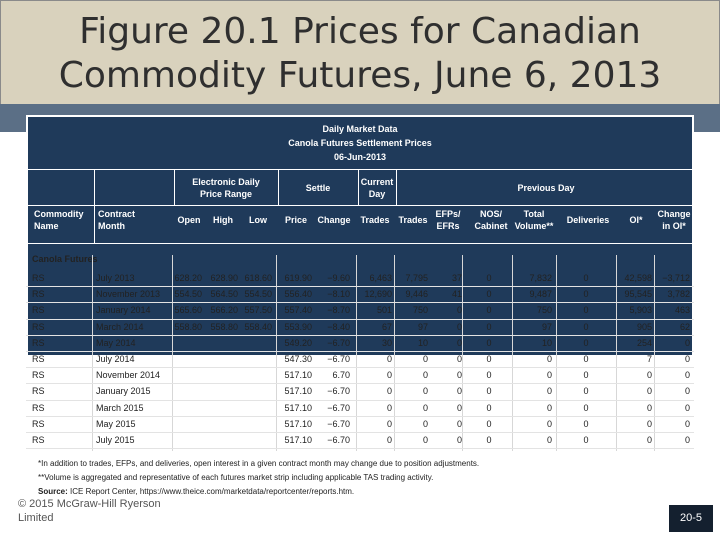  What do you see at coordinates (360, 75) in the screenshot?
I see `title-line-2: Commodity Futures, June 6, 2013` at bounding box center [360, 75].